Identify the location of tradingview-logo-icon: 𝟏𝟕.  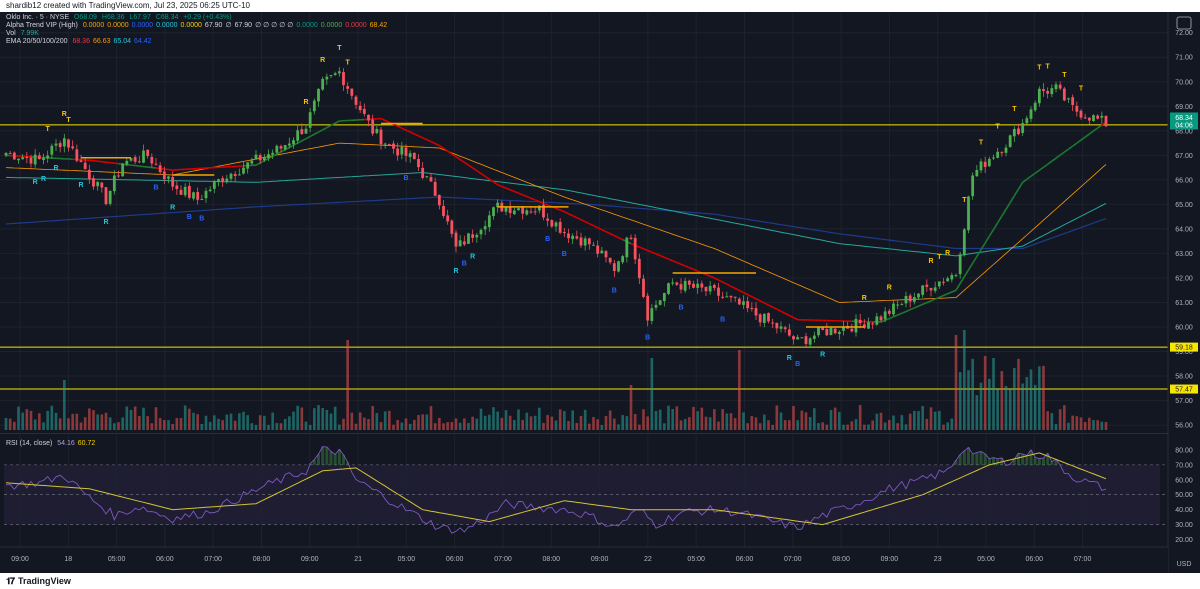
(10, 580).